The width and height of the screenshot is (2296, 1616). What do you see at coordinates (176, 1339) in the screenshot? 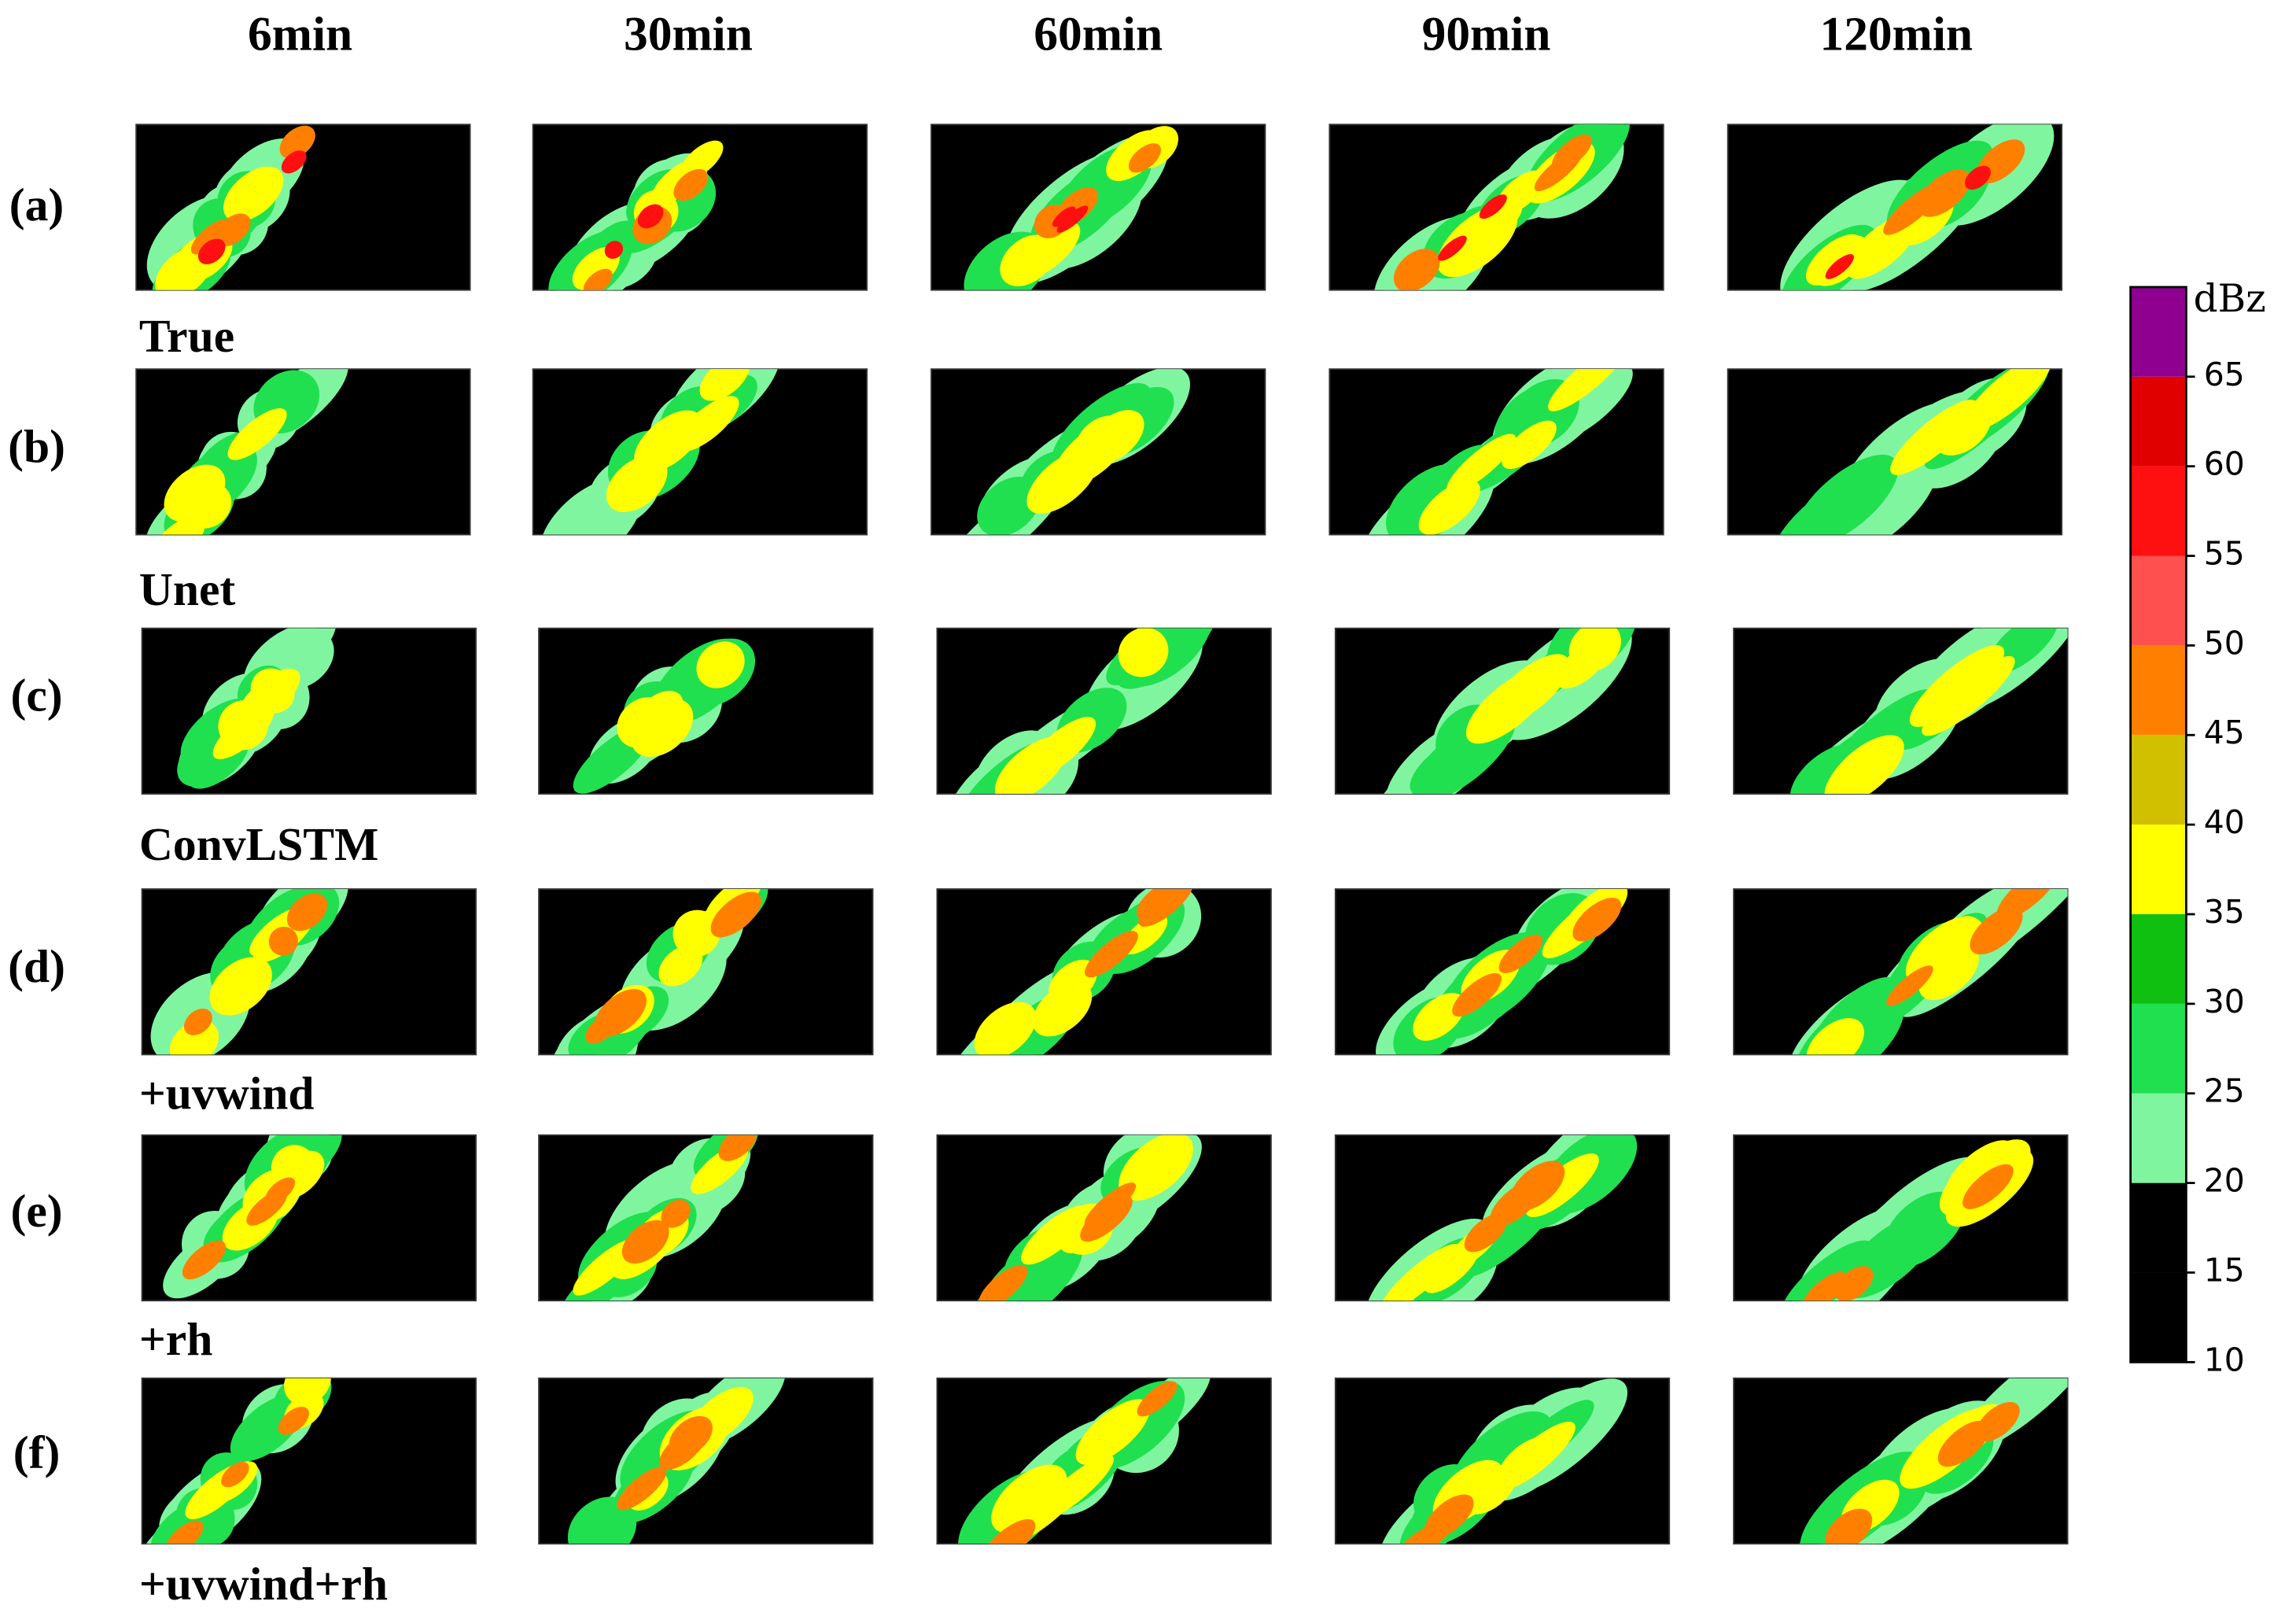
I see `row-label: +rh` at bounding box center [176, 1339].